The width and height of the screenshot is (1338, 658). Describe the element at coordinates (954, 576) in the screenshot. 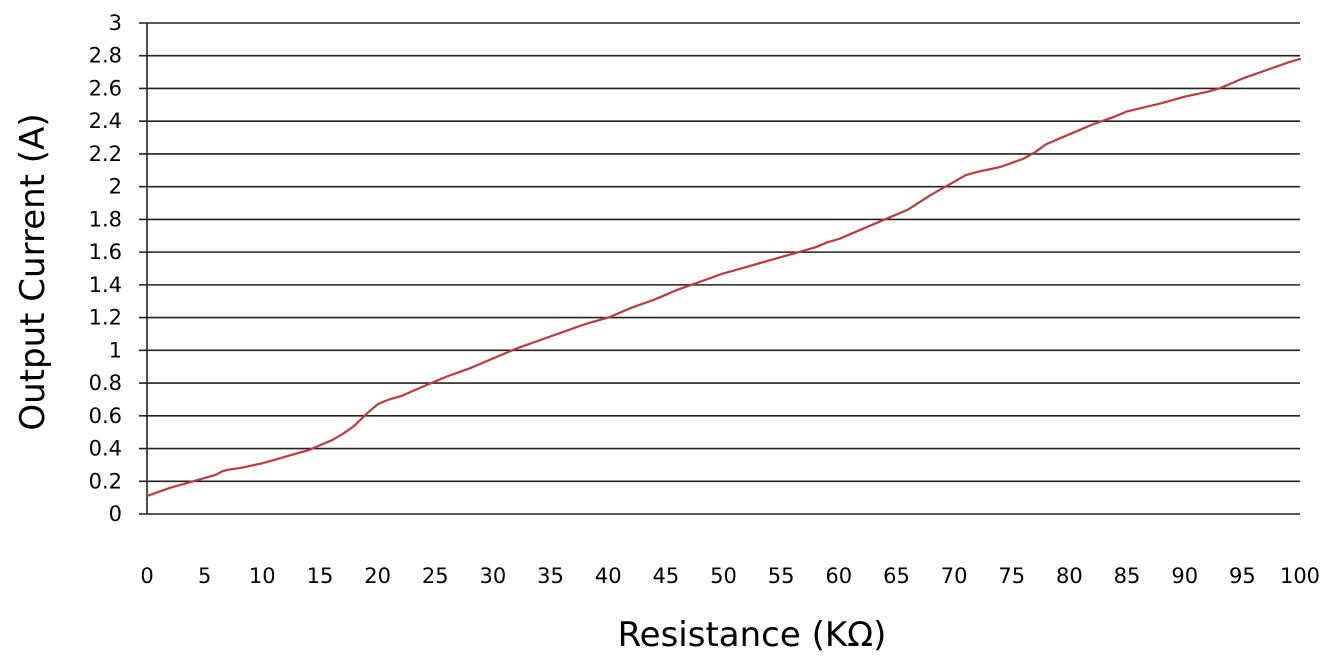

I see `x-tick-label: 70` at that location.